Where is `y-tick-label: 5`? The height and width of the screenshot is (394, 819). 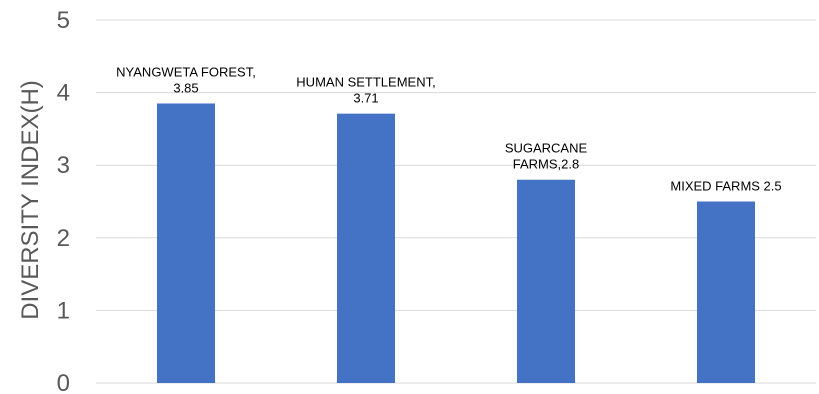
y-tick-label: 5 is located at coordinates (63, 20).